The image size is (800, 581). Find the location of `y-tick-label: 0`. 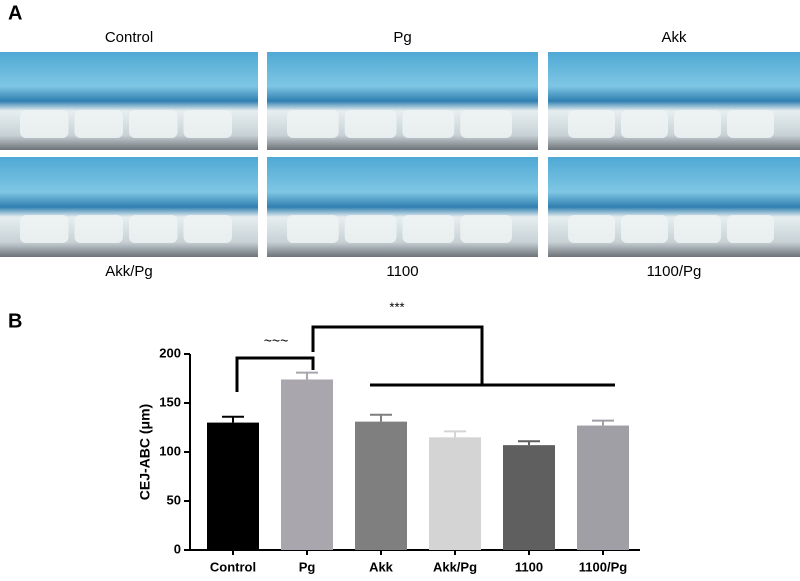

y-tick-label: 0 is located at coordinates (177, 548).